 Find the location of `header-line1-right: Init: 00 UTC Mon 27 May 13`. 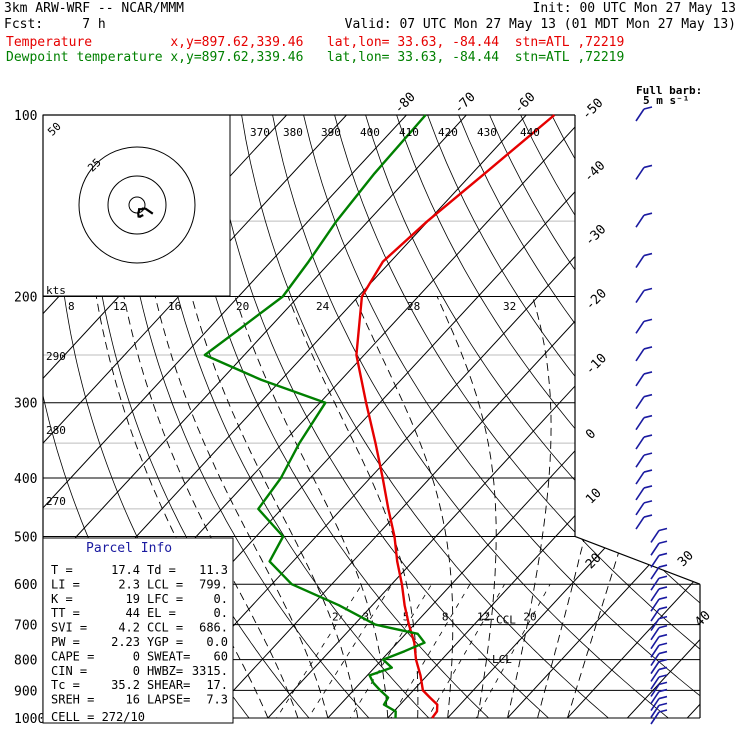

header-line1-right: Init: 00 UTC Mon 27 May 13 is located at coordinates (634, 8).